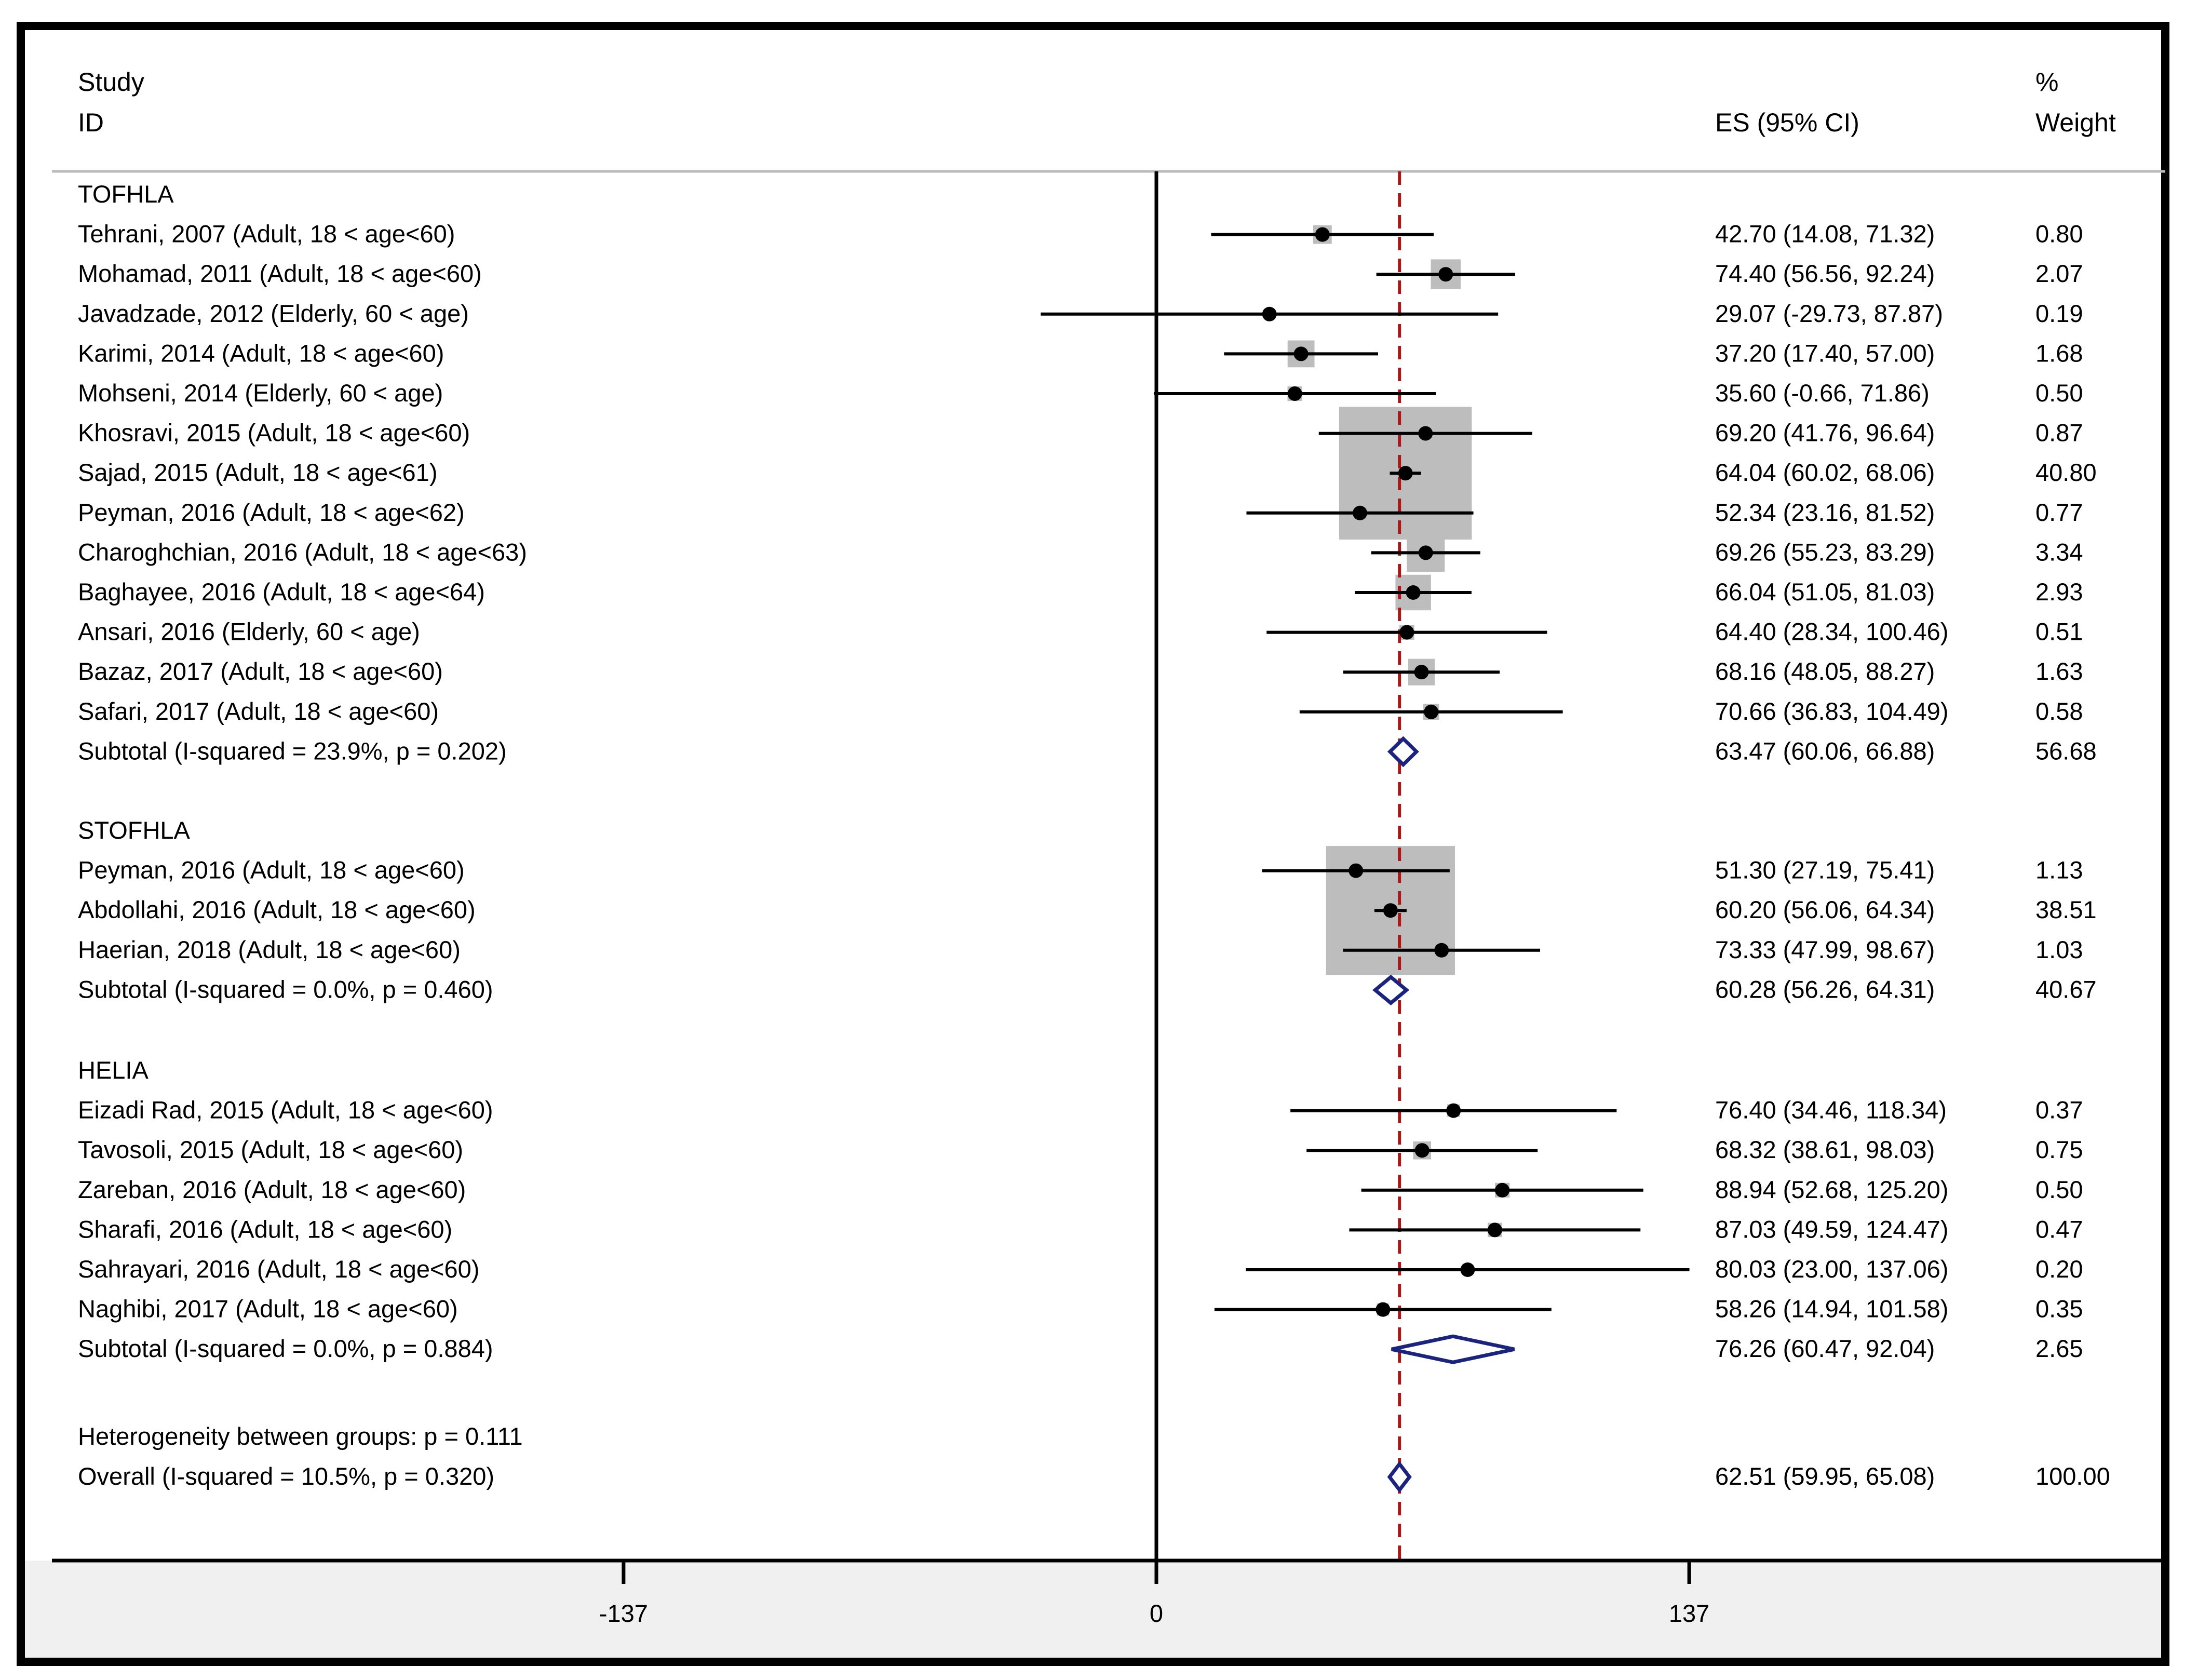 The image size is (2198, 1680). Describe the element at coordinates (1831, 1110) in the screenshot. I see `group-helia-study-1-ci-text: 76.40 (34.46, 118.34)` at that location.